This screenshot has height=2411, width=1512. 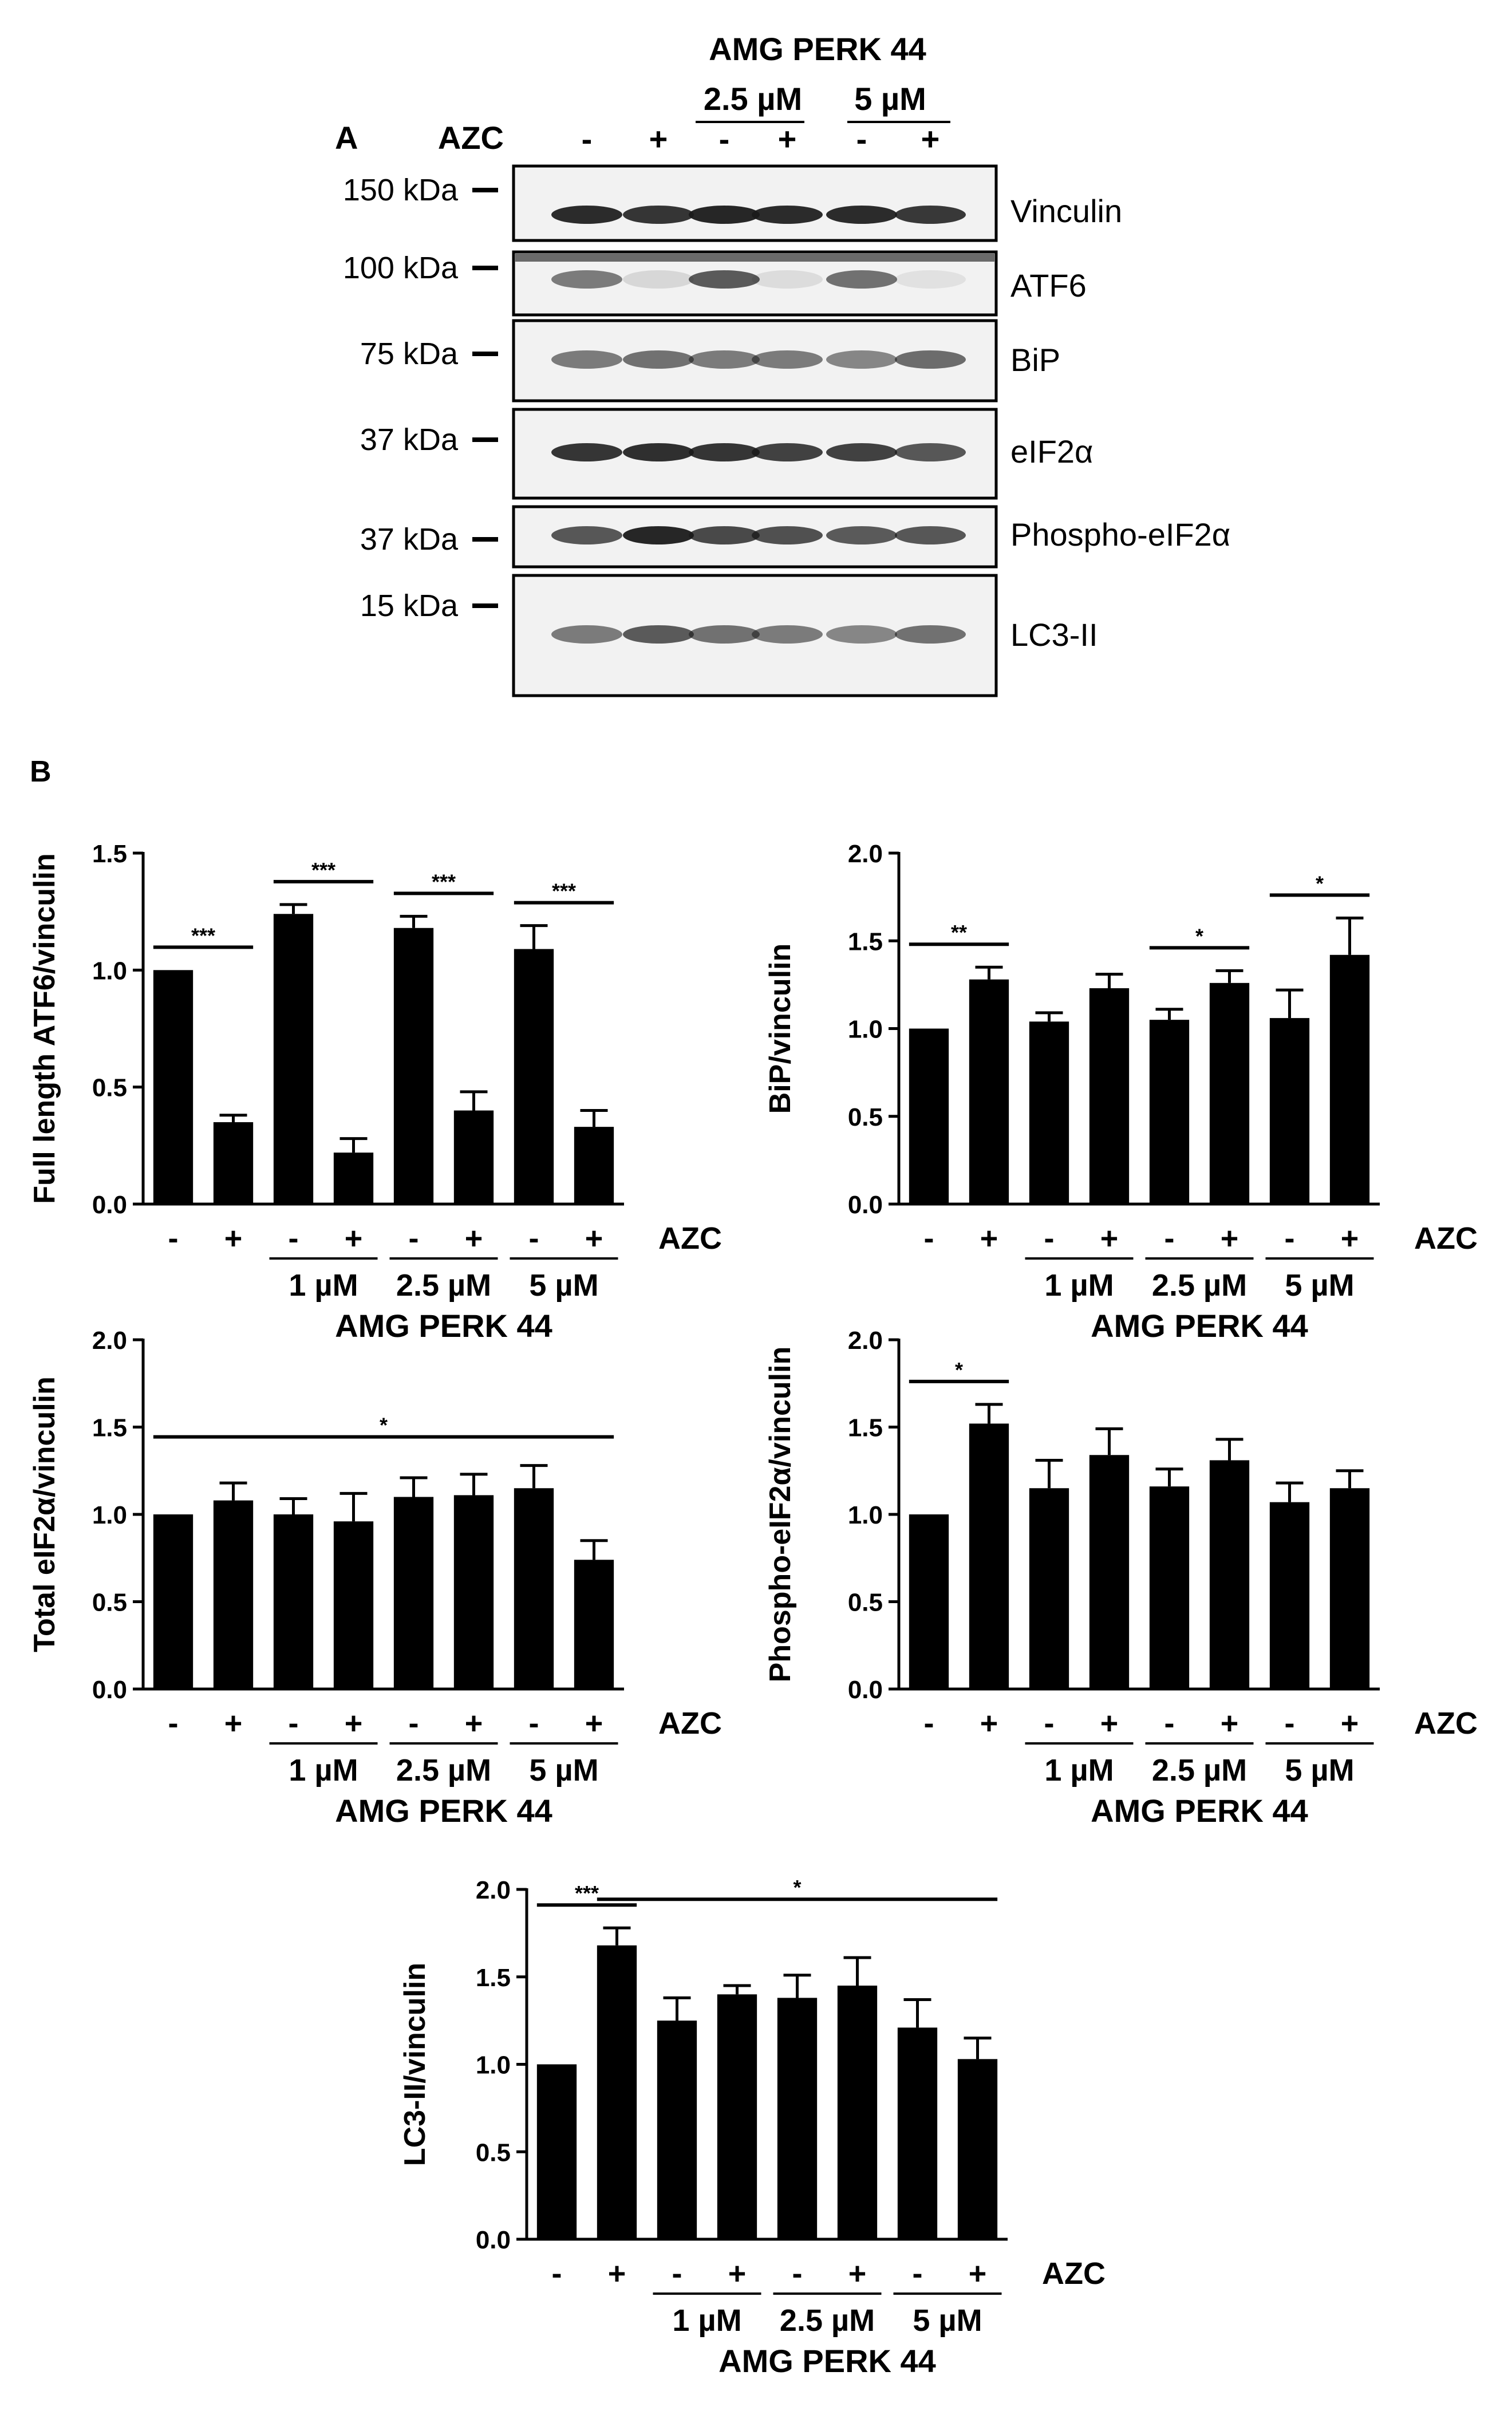 What do you see at coordinates (1035, 360) in the screenshot?
I see `protein-label: BiP` at bounding box center [1035, 360].